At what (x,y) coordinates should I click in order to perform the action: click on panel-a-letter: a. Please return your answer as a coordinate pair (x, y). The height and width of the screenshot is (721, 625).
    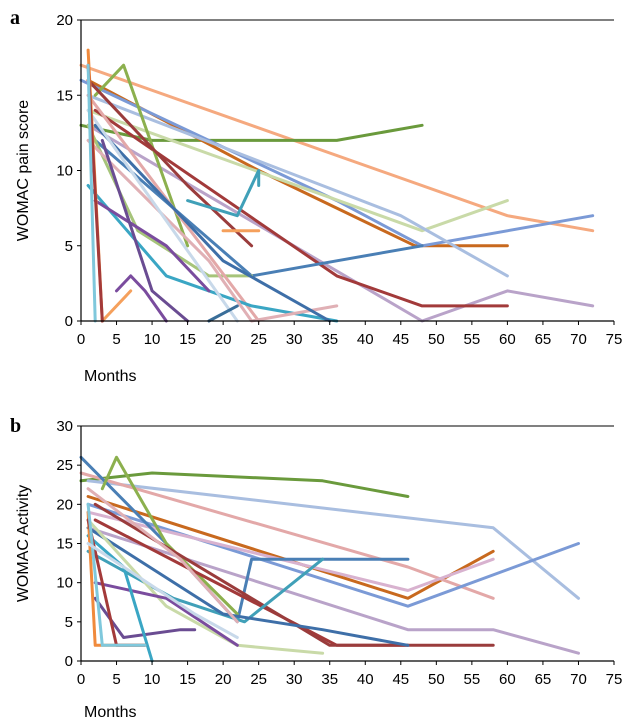
    Looking at the image, I should click on (15, 18).